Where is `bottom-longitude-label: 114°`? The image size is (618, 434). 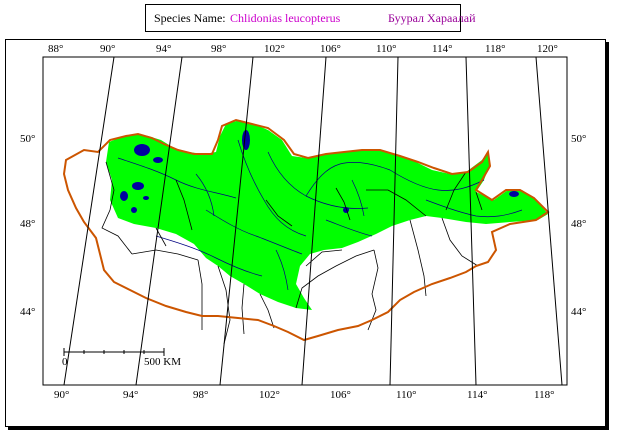 bottom-longitude-label: 114° is located at coordinates (477, 395).